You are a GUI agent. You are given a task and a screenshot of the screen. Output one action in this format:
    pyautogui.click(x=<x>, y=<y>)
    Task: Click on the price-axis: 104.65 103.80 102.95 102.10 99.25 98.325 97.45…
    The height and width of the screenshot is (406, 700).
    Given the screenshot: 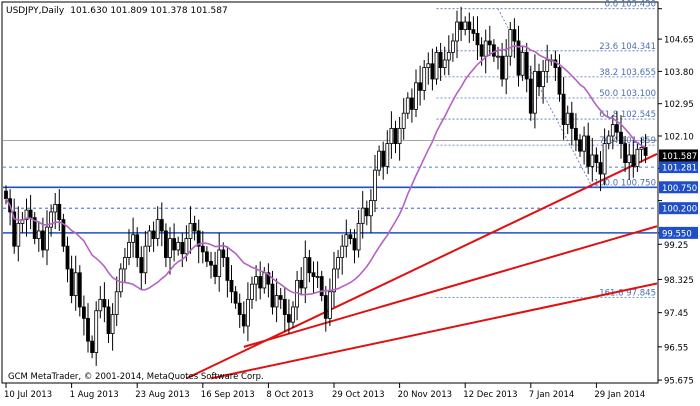 What is the action you would take?
    pyautogui.click(x=676, y=197)
    